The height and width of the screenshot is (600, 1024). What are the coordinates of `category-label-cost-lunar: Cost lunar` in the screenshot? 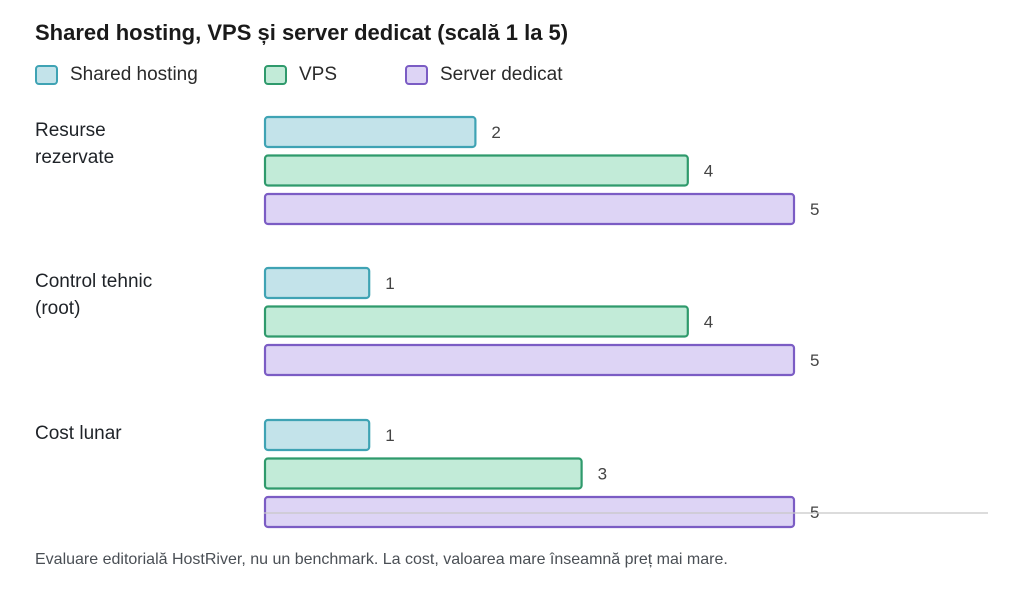 It's located at (78, 433).